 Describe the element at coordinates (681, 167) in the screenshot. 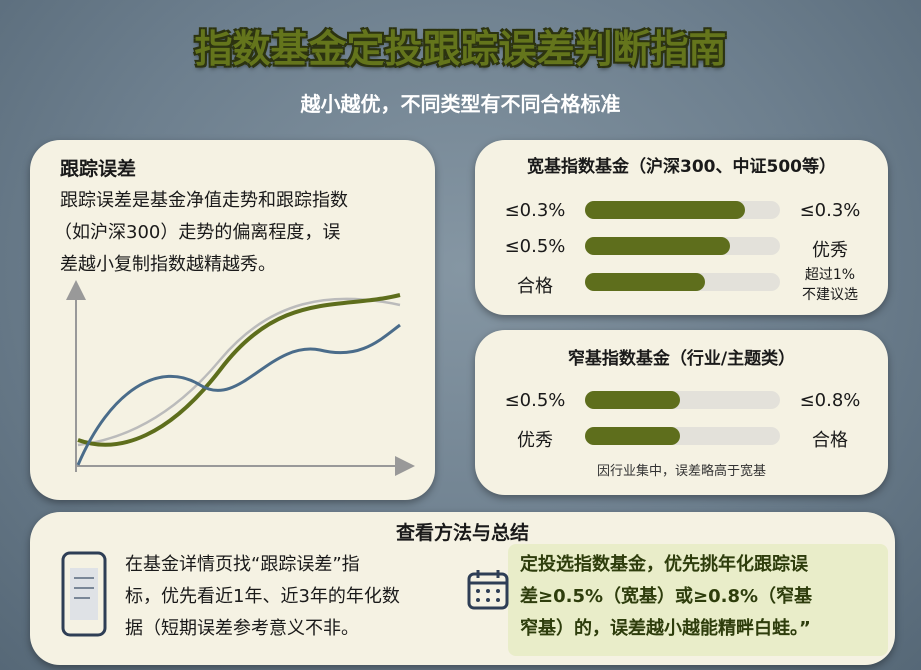

I see `heading: 宽基指数基金（沪深300、中证500等）` at that location.